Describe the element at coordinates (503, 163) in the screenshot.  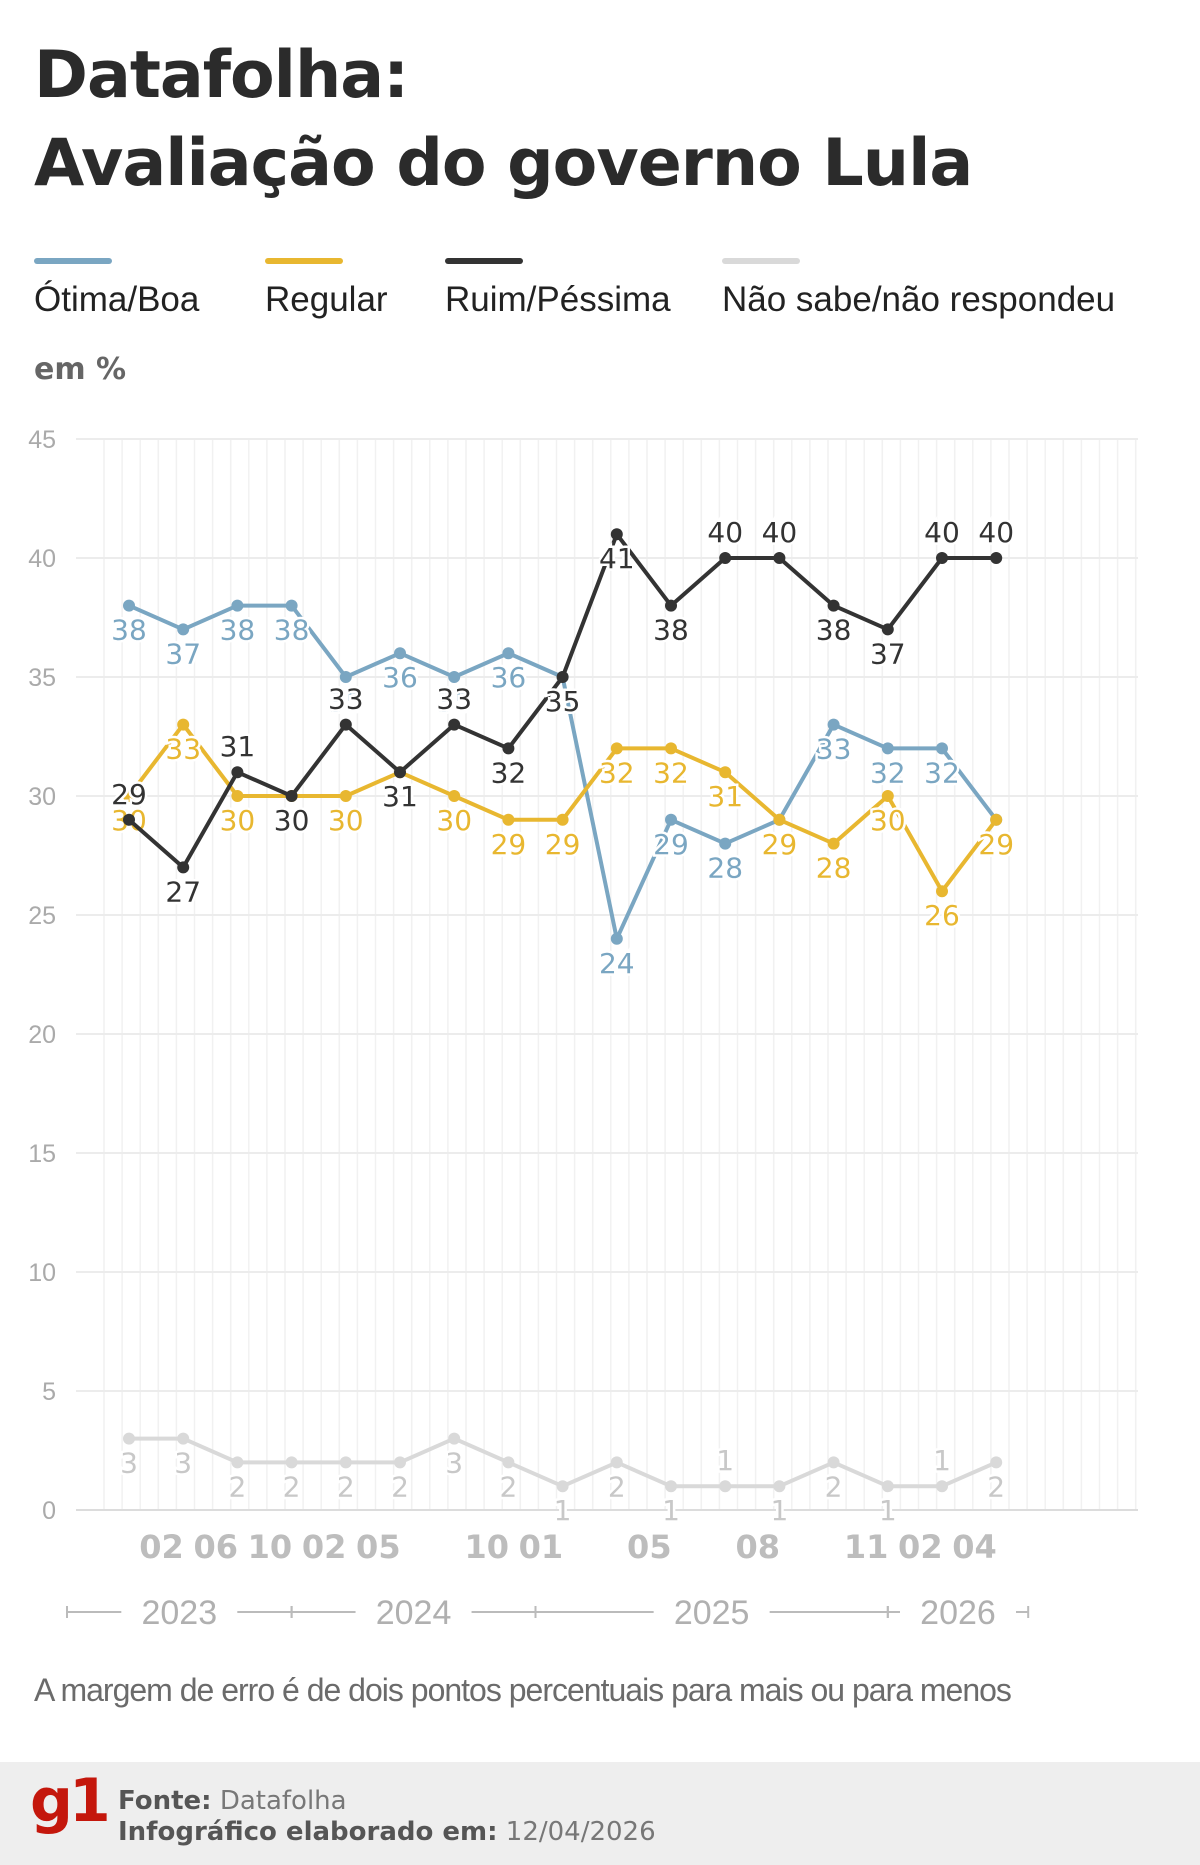
I see `title-line-2: Avaliação do governo Lula` at that location.